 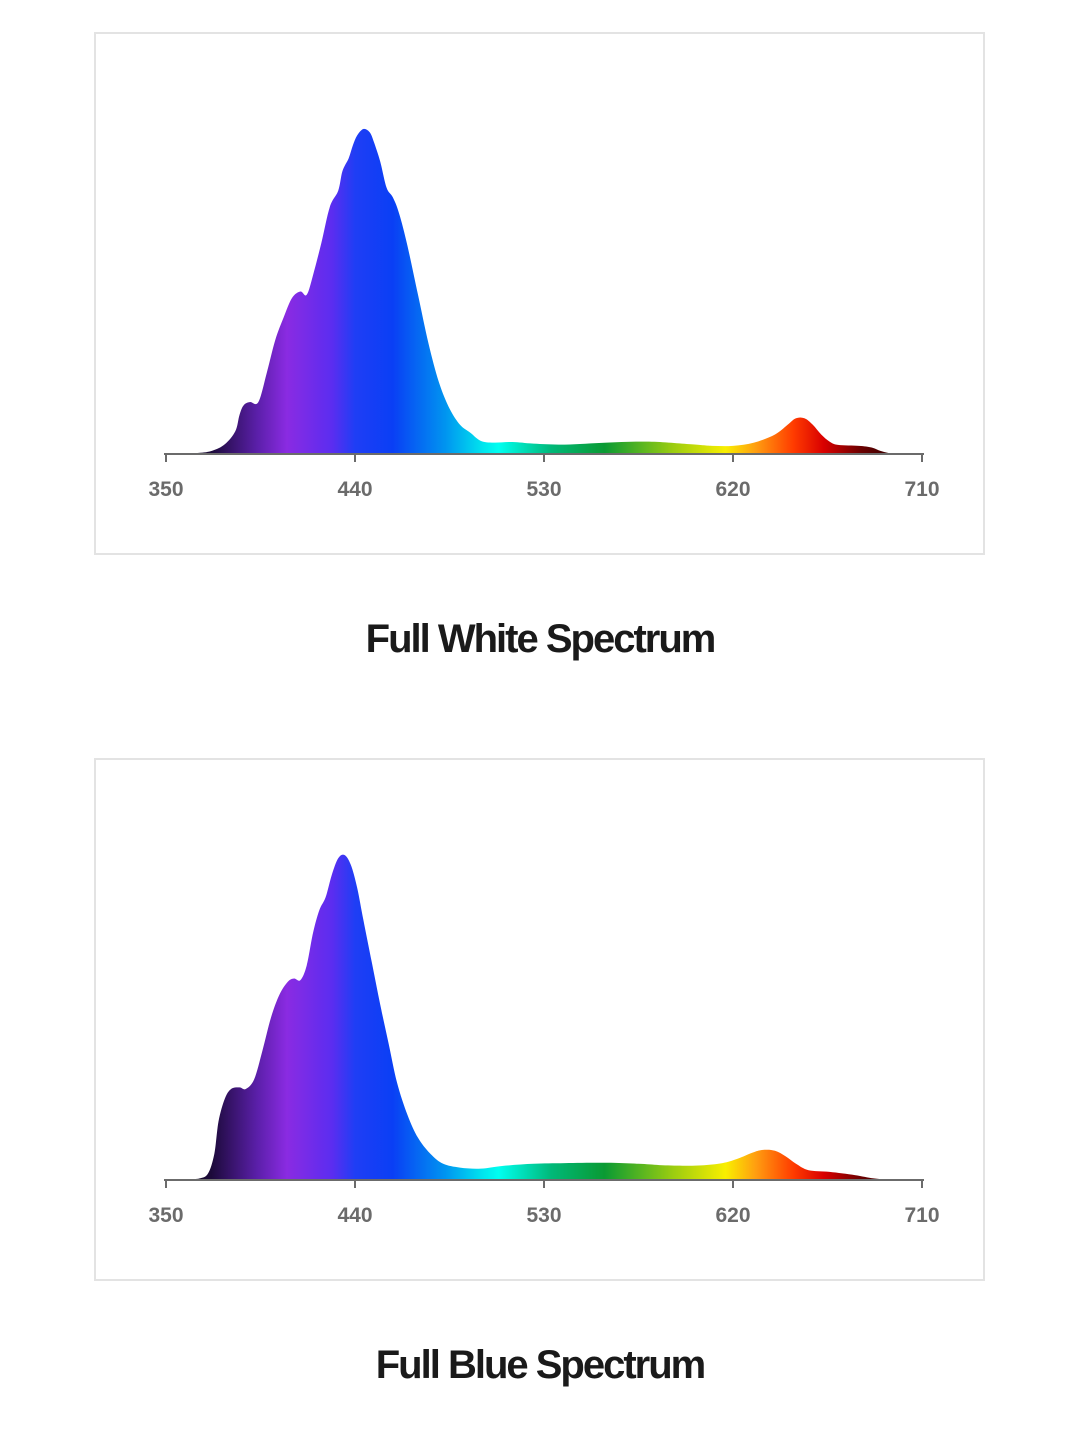 What do you see at coordinates (541, 1365) in the screenshot?
I see `chart-title-full-blue: Full Blue Spectrum` at bounding box center [541, 1365].